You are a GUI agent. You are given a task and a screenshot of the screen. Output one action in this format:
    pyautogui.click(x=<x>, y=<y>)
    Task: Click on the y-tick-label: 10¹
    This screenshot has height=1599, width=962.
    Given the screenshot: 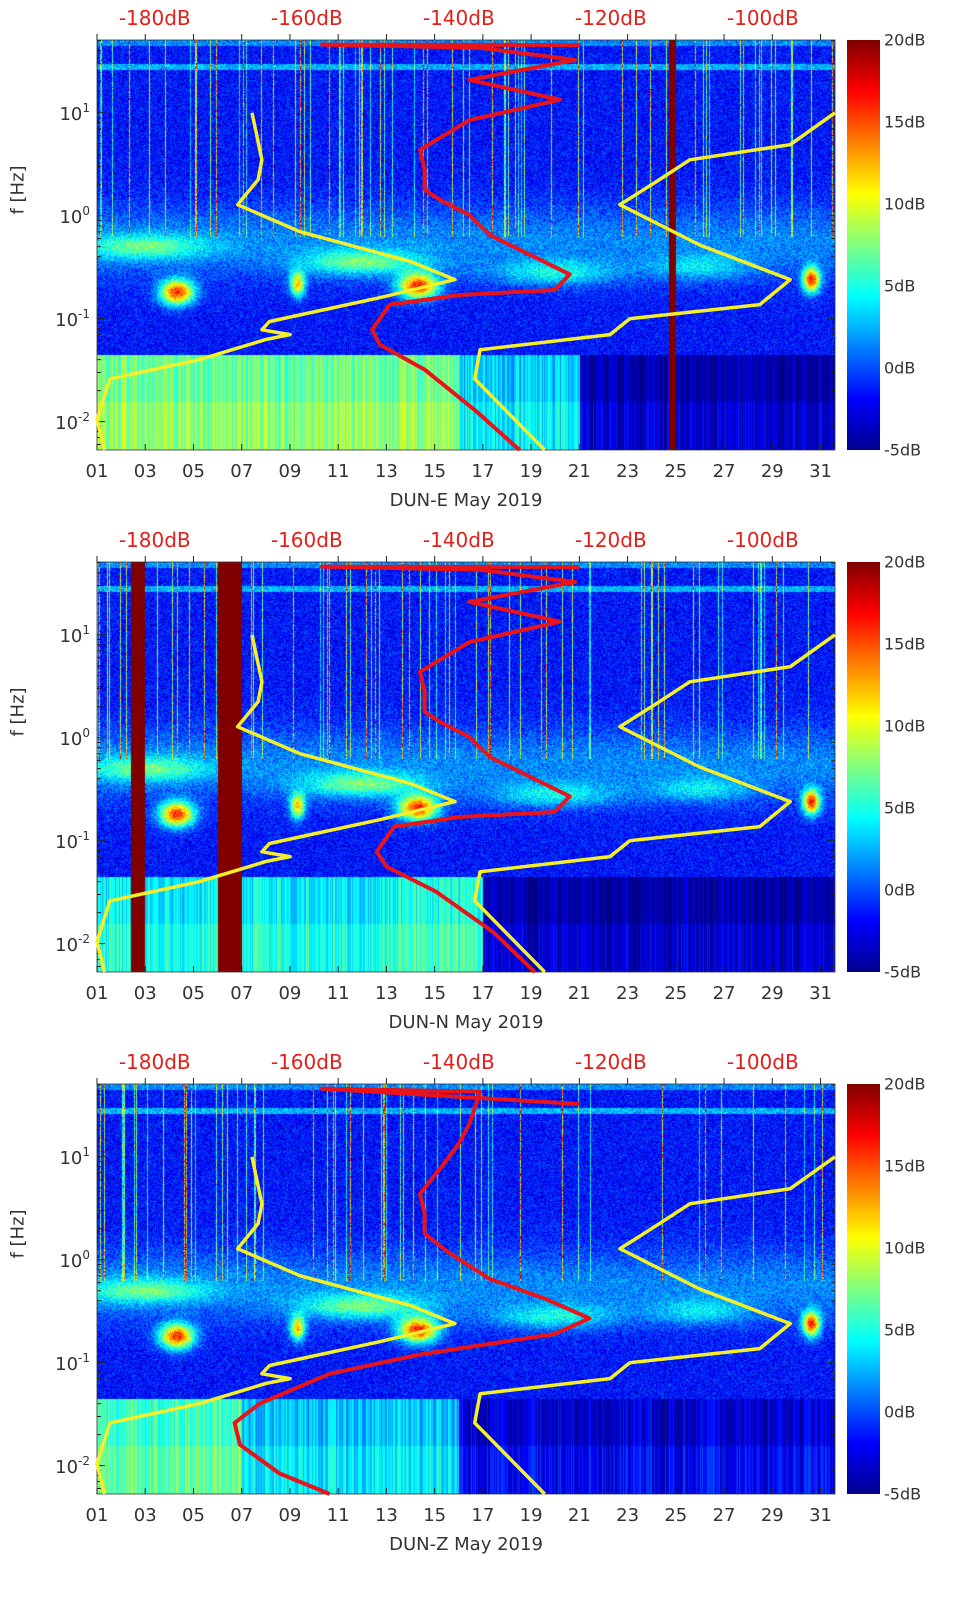 What is the action you would take?
    pyautogui.click(x=74, y=1157)
    